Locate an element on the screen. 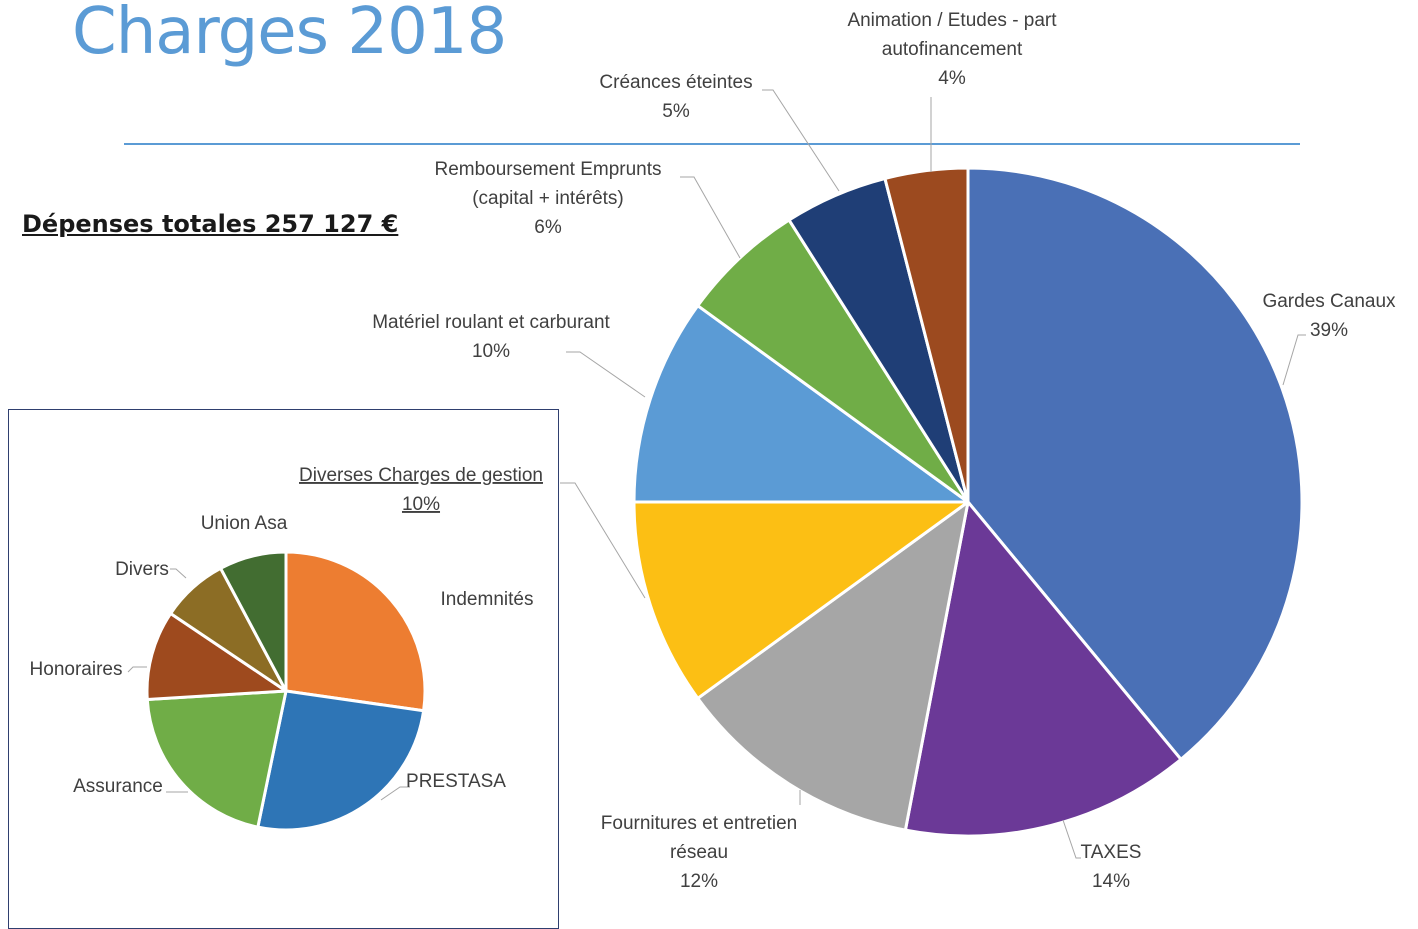  main-value-gardes-canaux: 39% is located at coordinates (1329, 330).